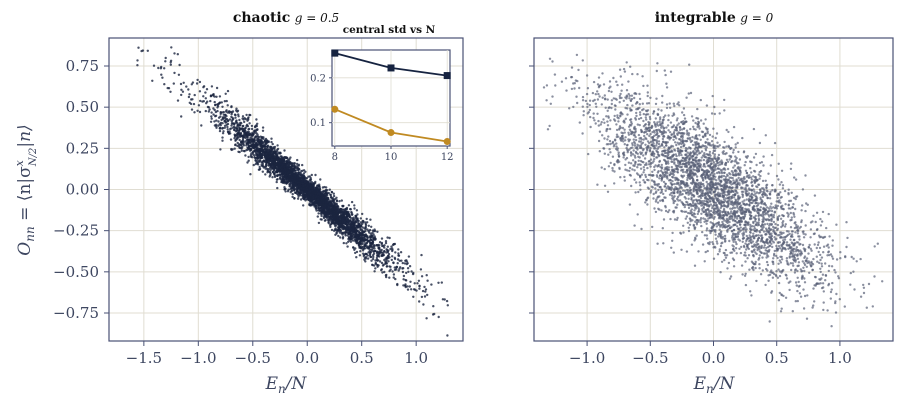 The width and height of the screenshot is (903, 406). Describe the element at coordinates (277, 354) in the screenshot. I see `chaotic-x-axis: −1.5 −1.0 −0.5 0.0 0.5 1.0` at that location.